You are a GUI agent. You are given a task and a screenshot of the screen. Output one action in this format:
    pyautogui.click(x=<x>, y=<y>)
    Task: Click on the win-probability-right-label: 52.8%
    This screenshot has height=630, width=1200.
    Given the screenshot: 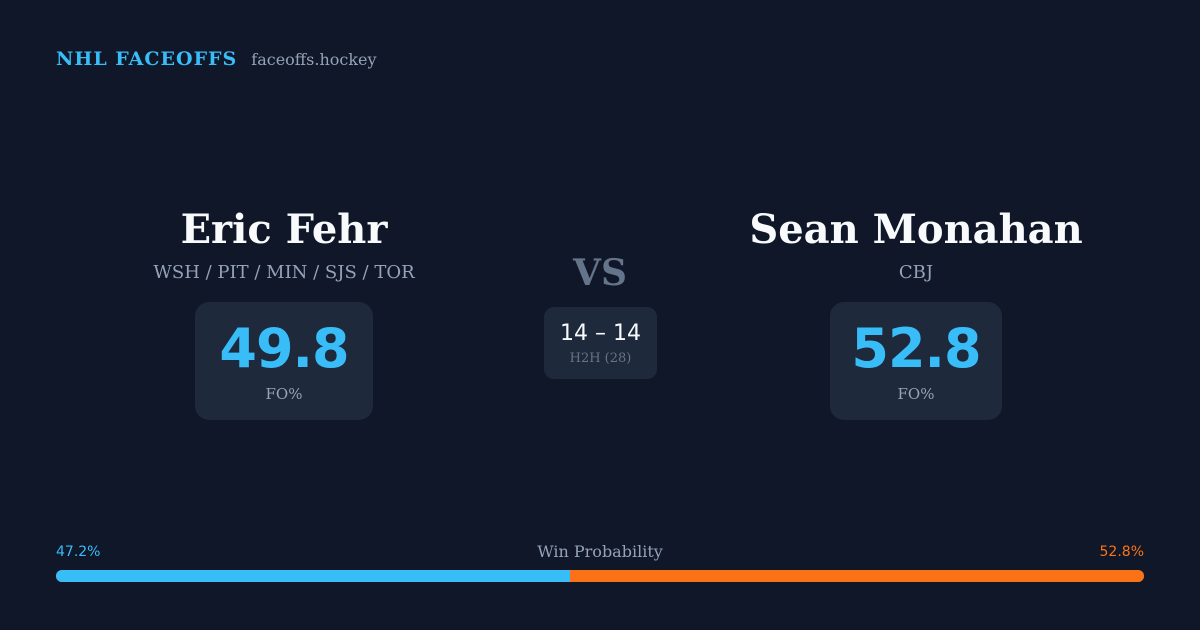 What is the action you would take?
    pyautogui.click(x=1121, y=552)
    